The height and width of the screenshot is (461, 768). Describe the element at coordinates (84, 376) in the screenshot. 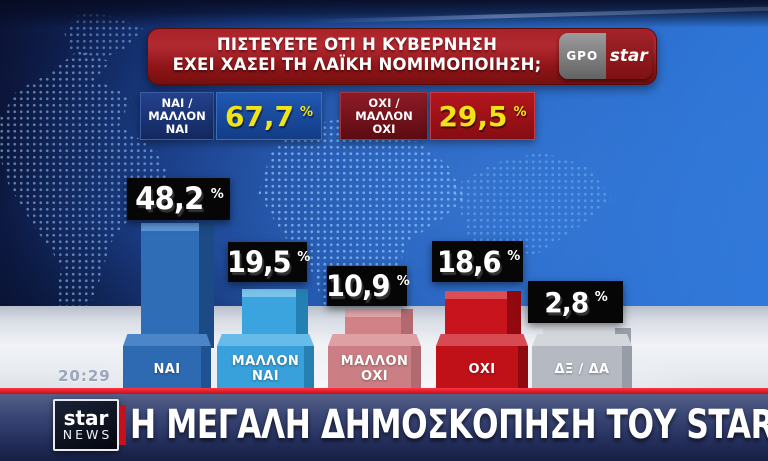

I see `timestamp: 20:29` at that location.